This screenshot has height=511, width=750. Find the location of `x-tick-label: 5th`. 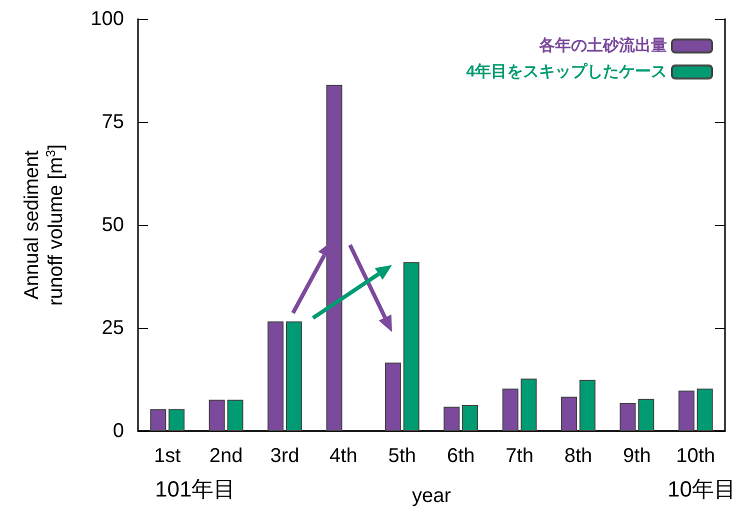

x-tick-label: 5th is located at coordinates (402, 456).